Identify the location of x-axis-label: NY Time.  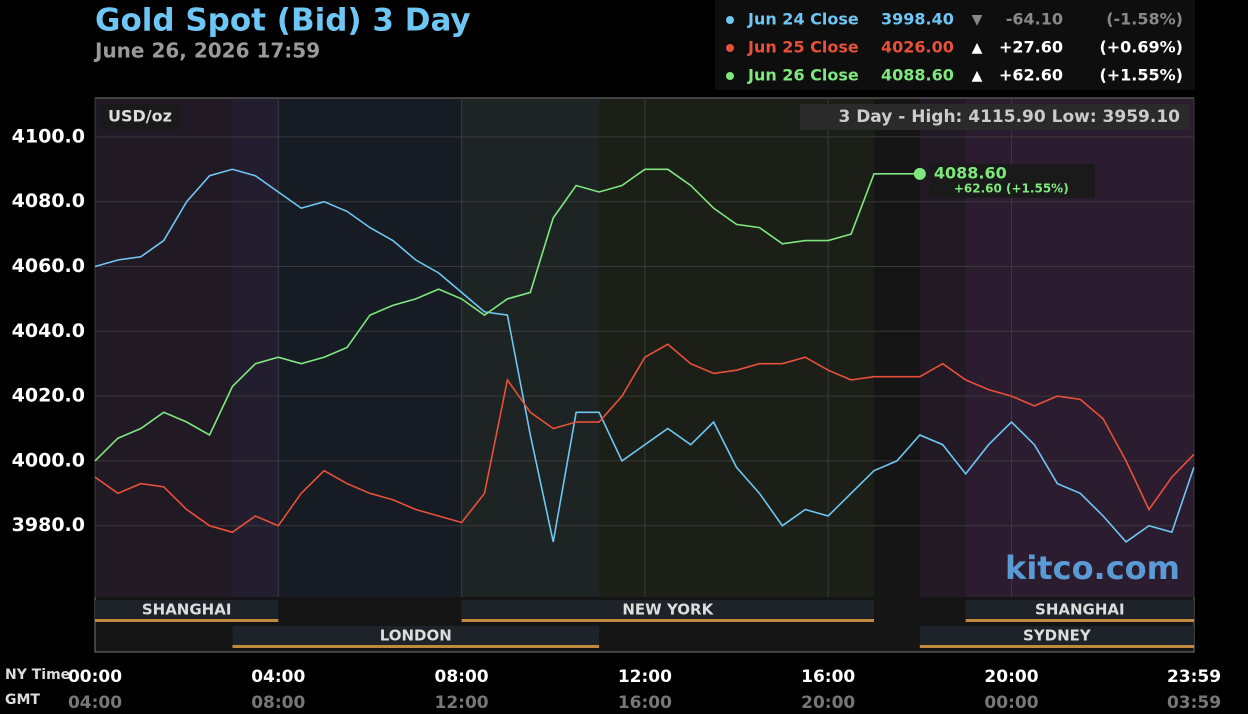
(37, 675).